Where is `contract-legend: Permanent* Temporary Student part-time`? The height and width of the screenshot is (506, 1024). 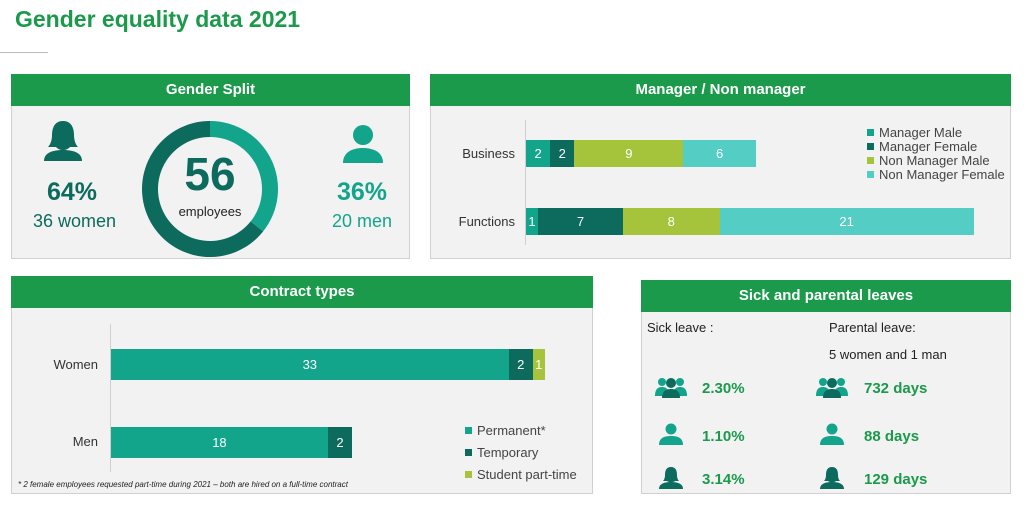
contract-legend: Permanent* Temporary Student part-time is located at coordinates (529, 456).